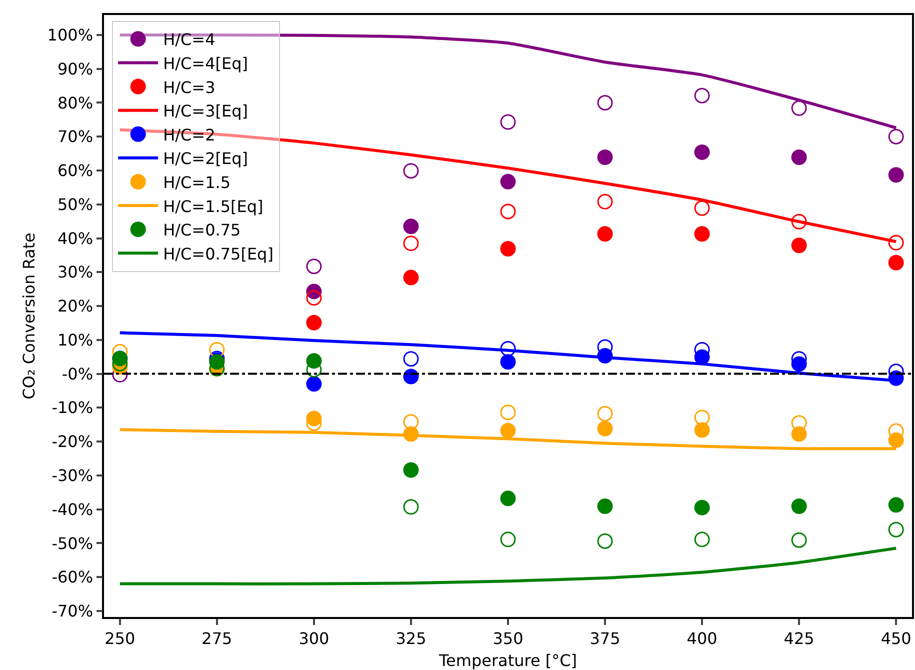 The width and height of the screenshot is (915, 670). I want to click on x-tick-label: 350, so click(508, 638).